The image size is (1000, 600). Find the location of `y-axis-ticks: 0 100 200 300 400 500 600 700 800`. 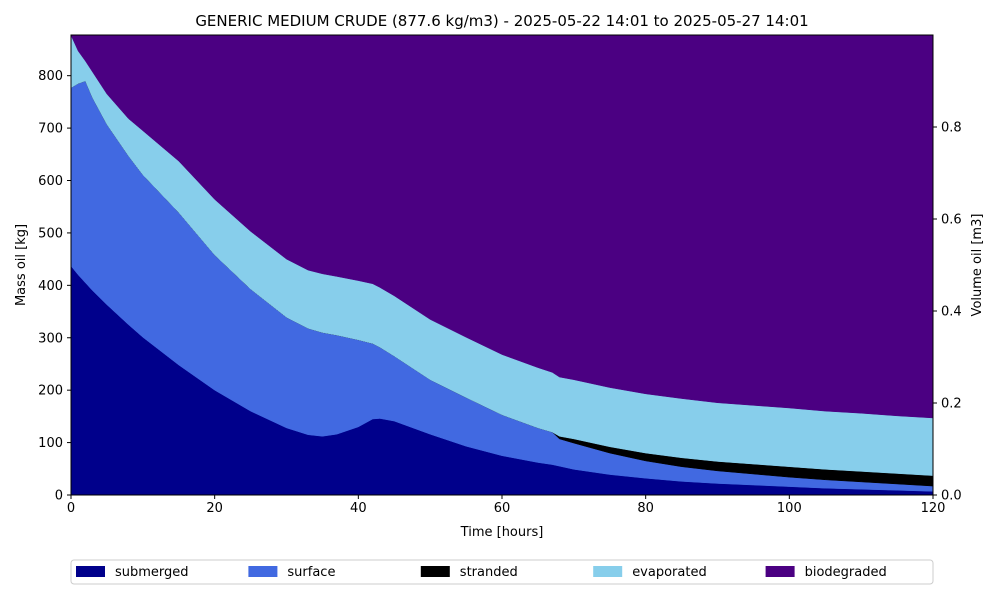

y-axis-ticks: 0 100 200 300 400 500 600 700 800 is located at coordinates (54, 286).